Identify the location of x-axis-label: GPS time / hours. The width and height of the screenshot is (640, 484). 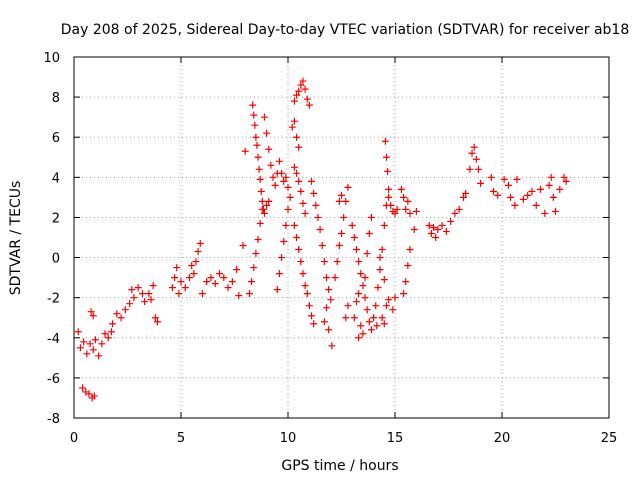
(339, 466).